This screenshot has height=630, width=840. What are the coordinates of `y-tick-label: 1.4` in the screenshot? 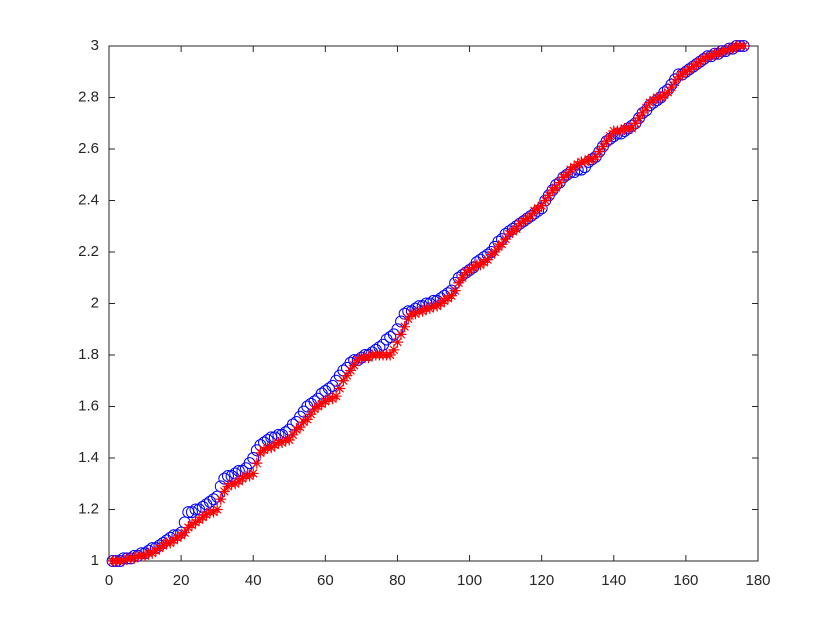 It's located at (88, 457).